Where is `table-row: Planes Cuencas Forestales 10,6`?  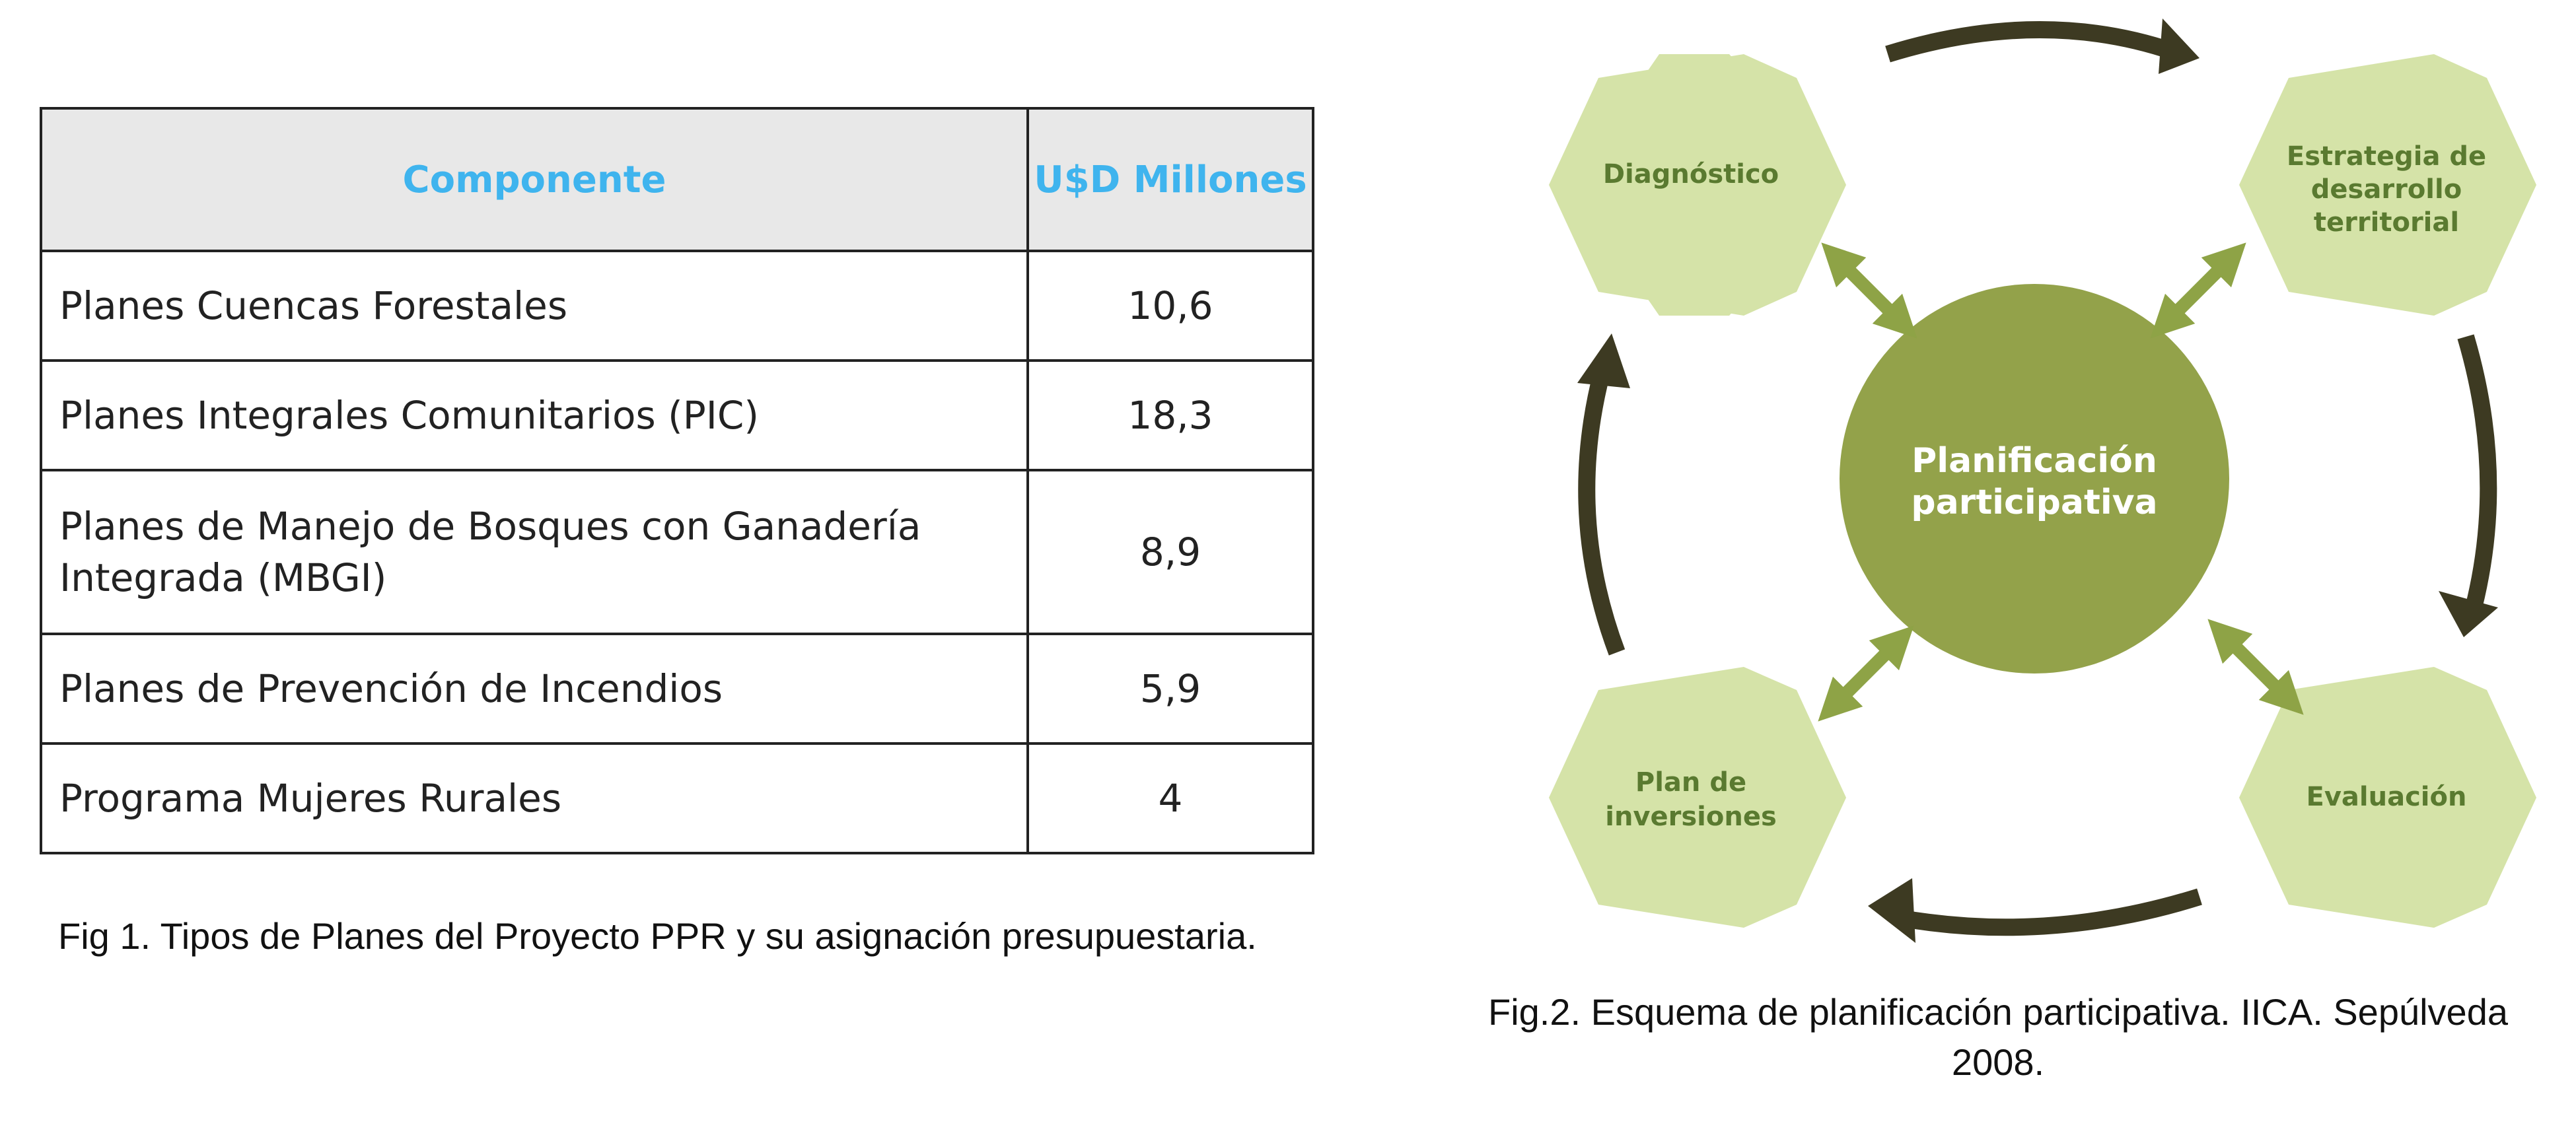 table-row: Planes Cuencas Forestales 10,6 is located at coordinates (677, 306).